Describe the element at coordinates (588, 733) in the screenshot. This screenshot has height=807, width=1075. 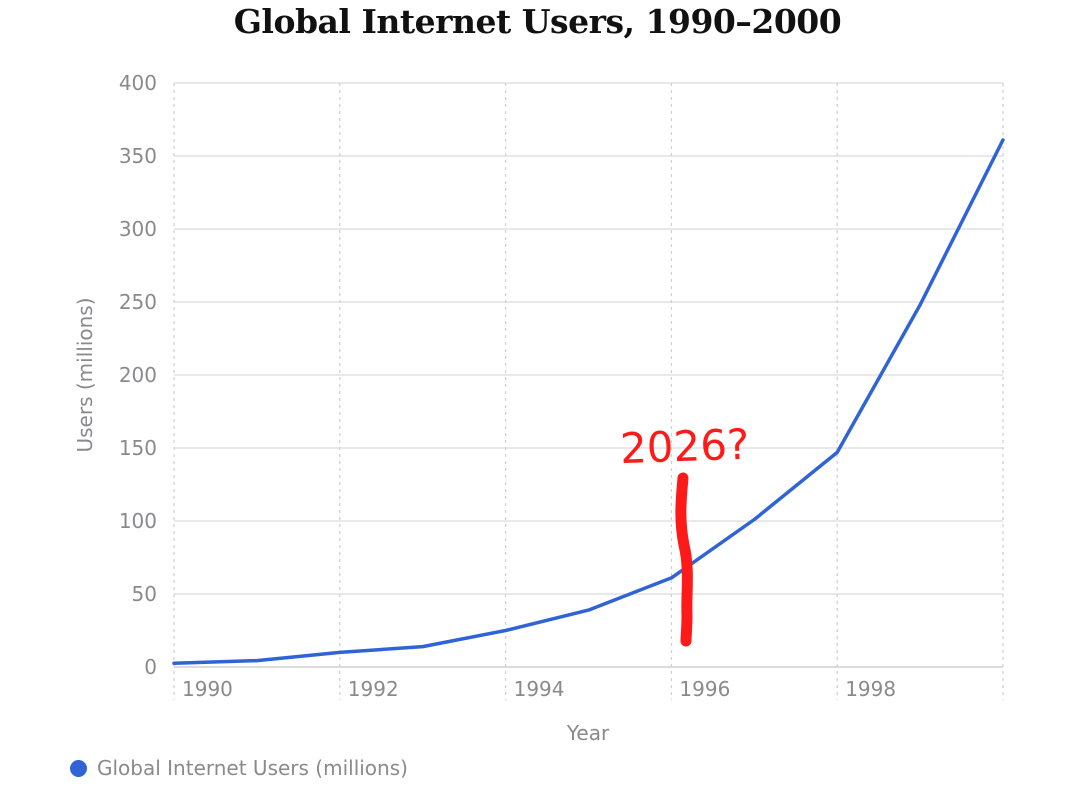
I see `x-axis-label: Year` at that location.